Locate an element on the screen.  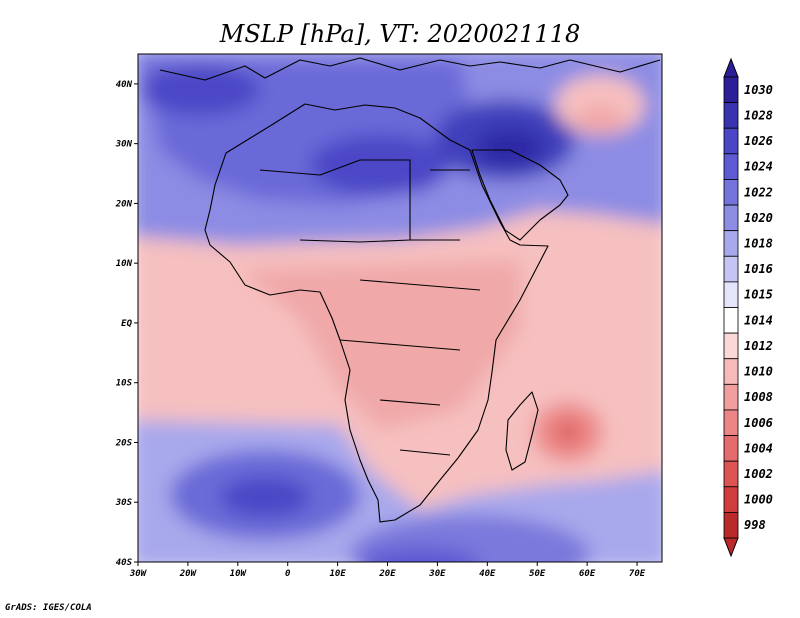
colorbar-label: 998 is located at coordinates (755, 525).